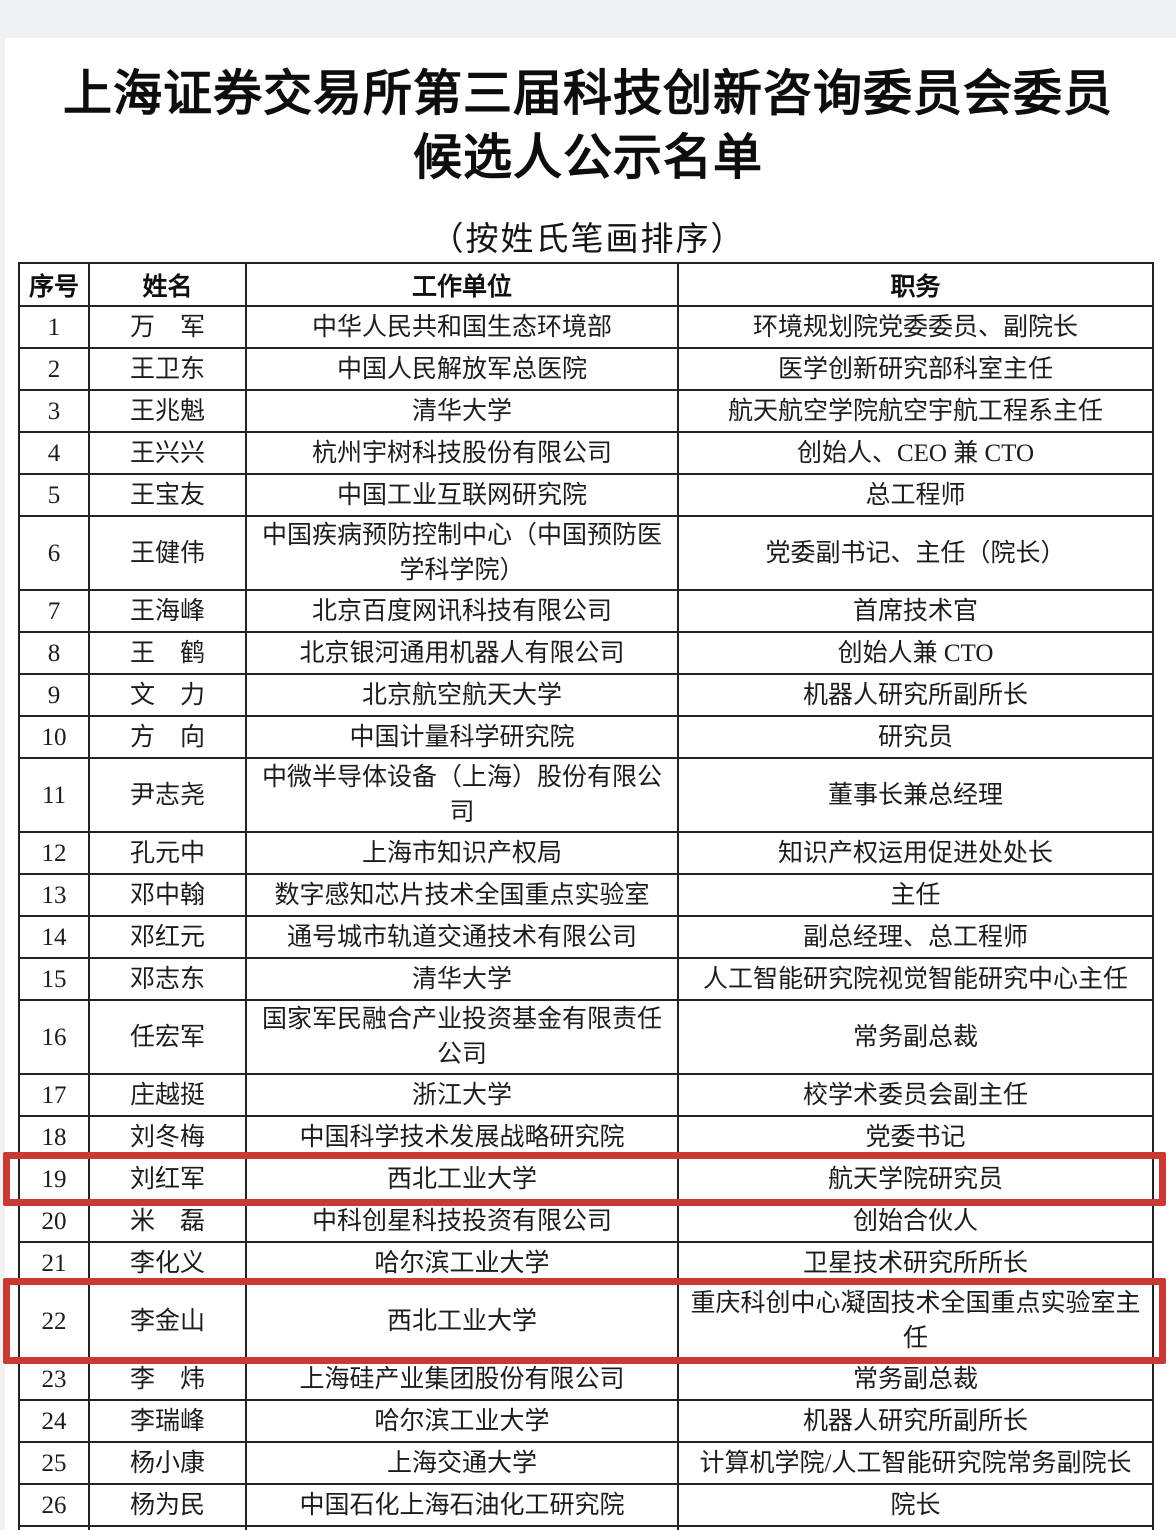 The image size is (1176, 1530). I want to click on table-row: 20 米 磊中科创星科技投资有限公司 创始合伙人, so click(586, 1221).